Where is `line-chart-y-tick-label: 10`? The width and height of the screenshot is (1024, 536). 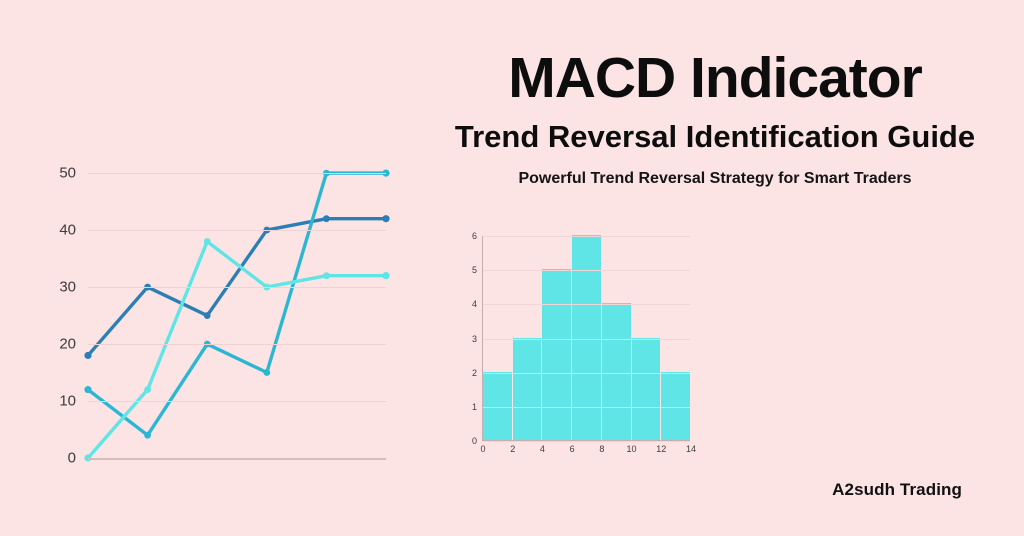 line-chart-y-tick-label: 10 is located at coordinates (67, 401).